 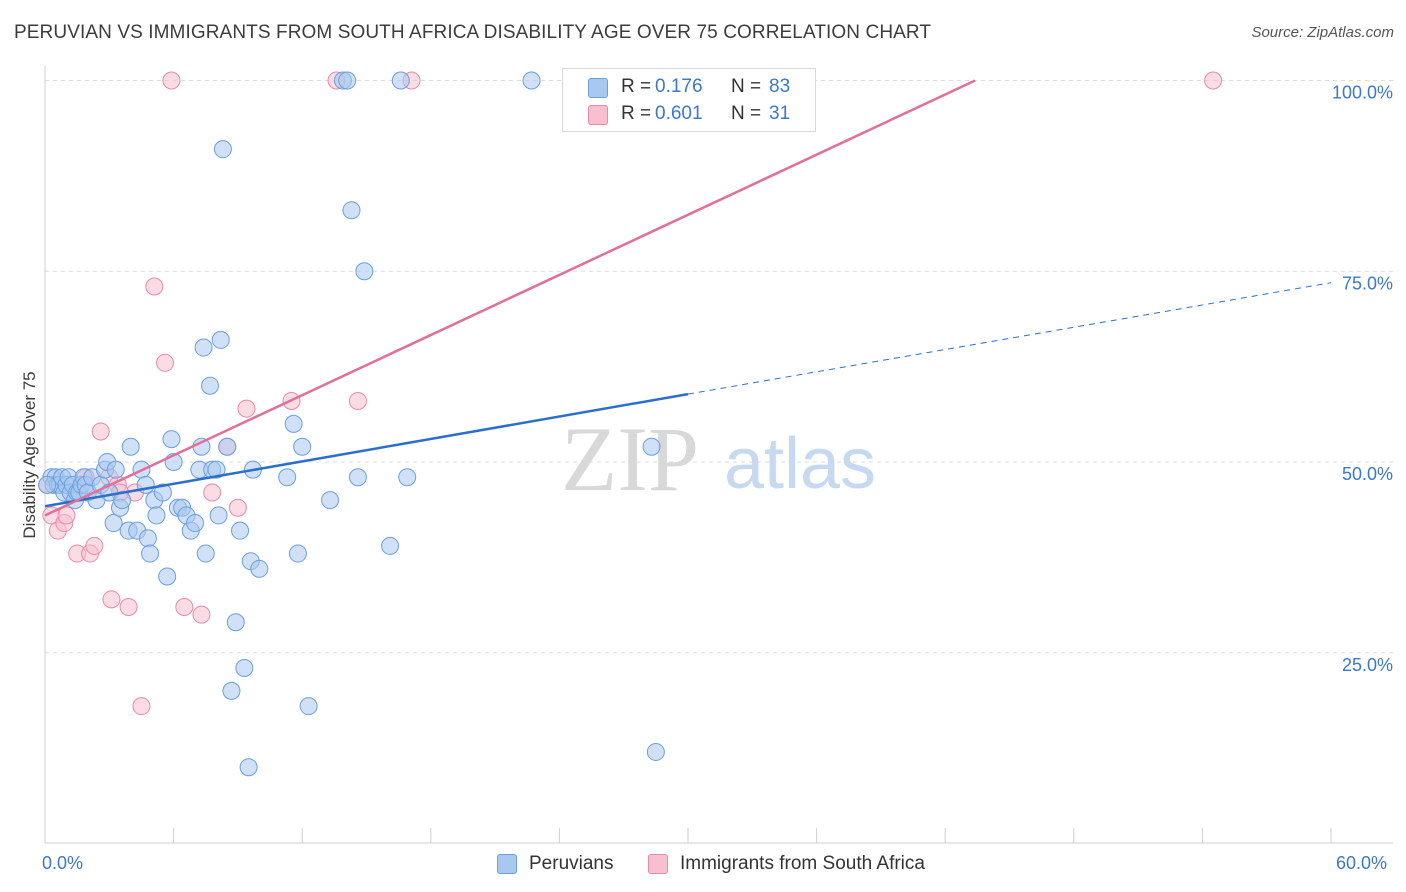 I want to click on watermark: ZIP atlas, so click(x=718, y=459).